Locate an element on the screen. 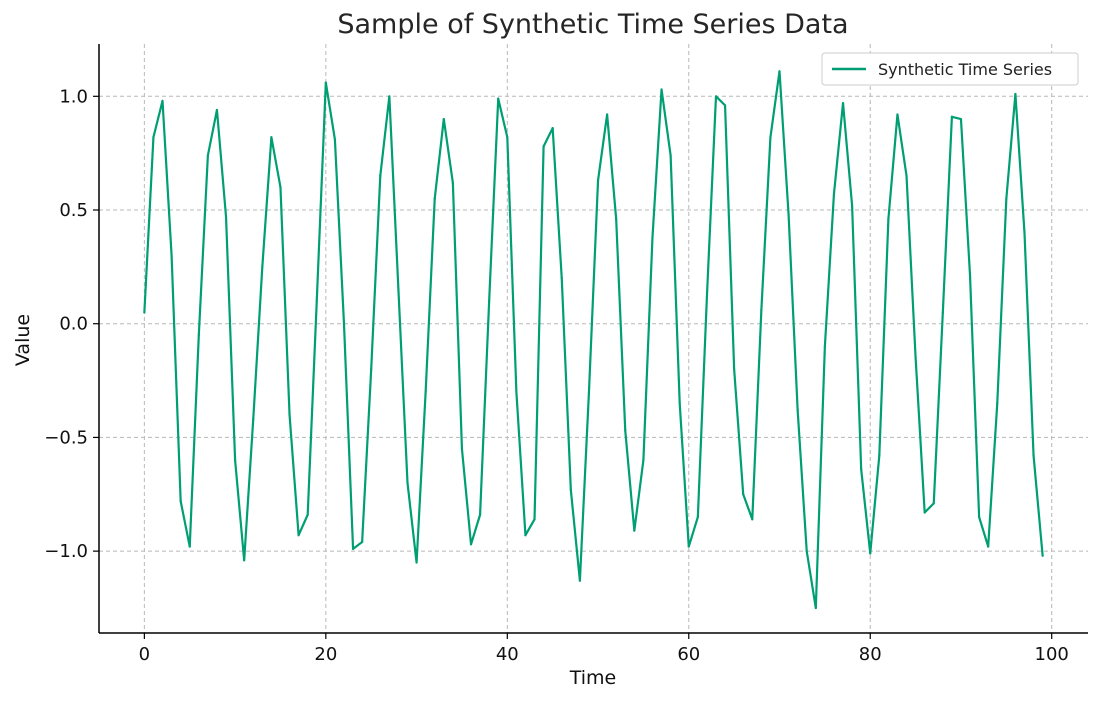 Image resolution: width=1100 pixels, height=702 pixels. x-axis-label: Time is located at coordinates (593, 678).